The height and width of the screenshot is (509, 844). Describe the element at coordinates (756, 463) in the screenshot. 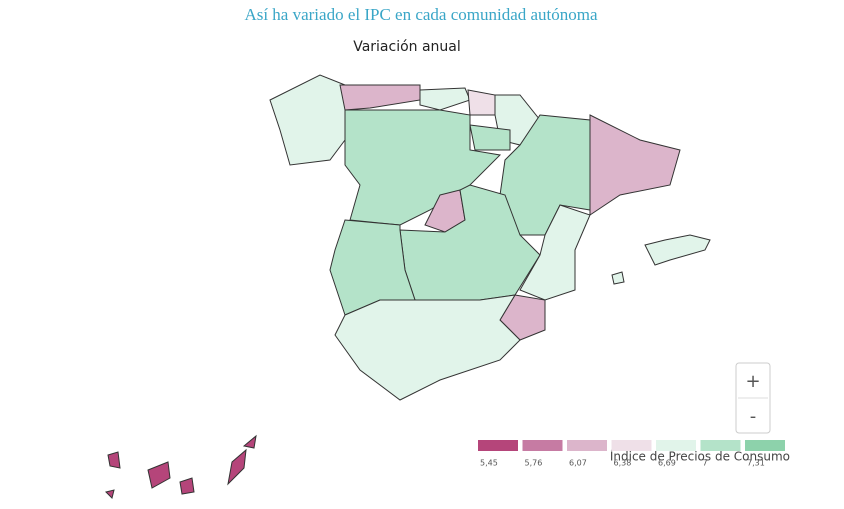

I see `legend-label: 7,31` at that location.